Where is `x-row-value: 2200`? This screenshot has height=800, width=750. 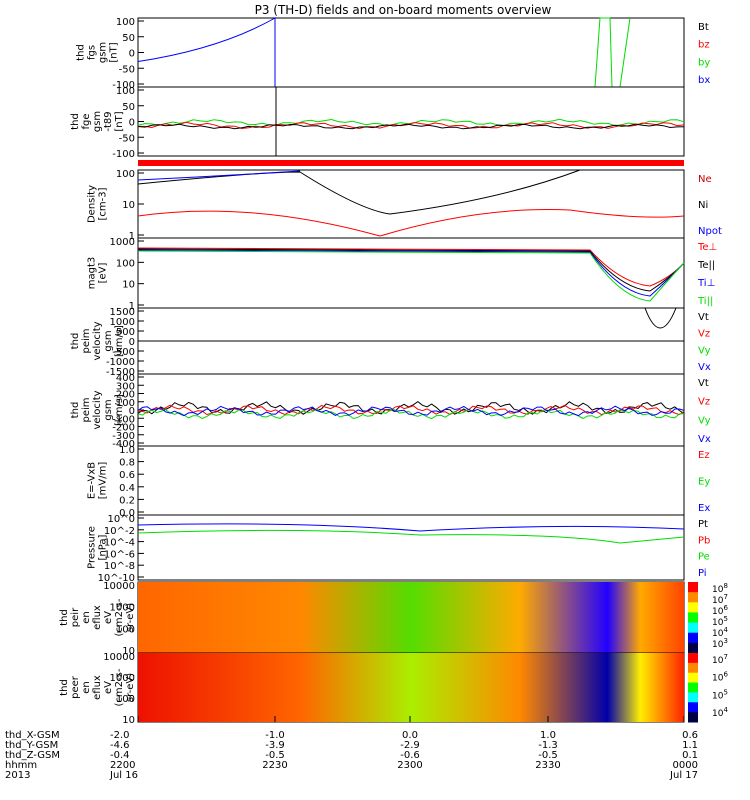 x-row-value: 2200 is located at coordinates (122, 765).